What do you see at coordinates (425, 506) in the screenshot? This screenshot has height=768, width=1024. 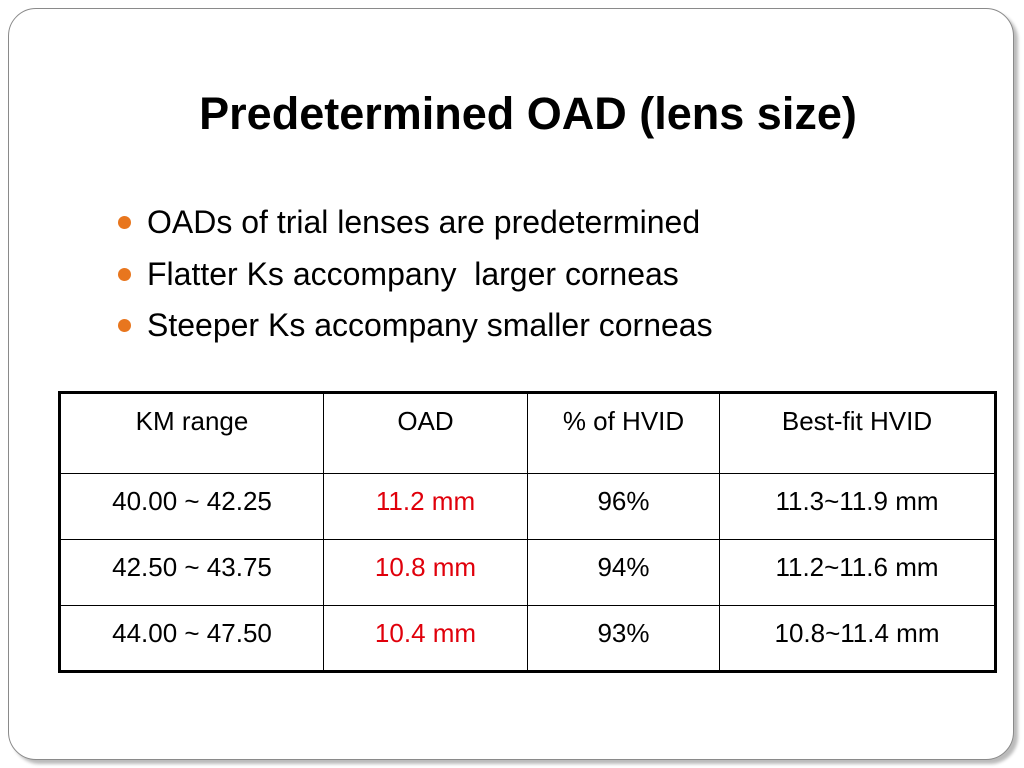 I see `cell: 11.2 mm` at bounding box center [425, 506].